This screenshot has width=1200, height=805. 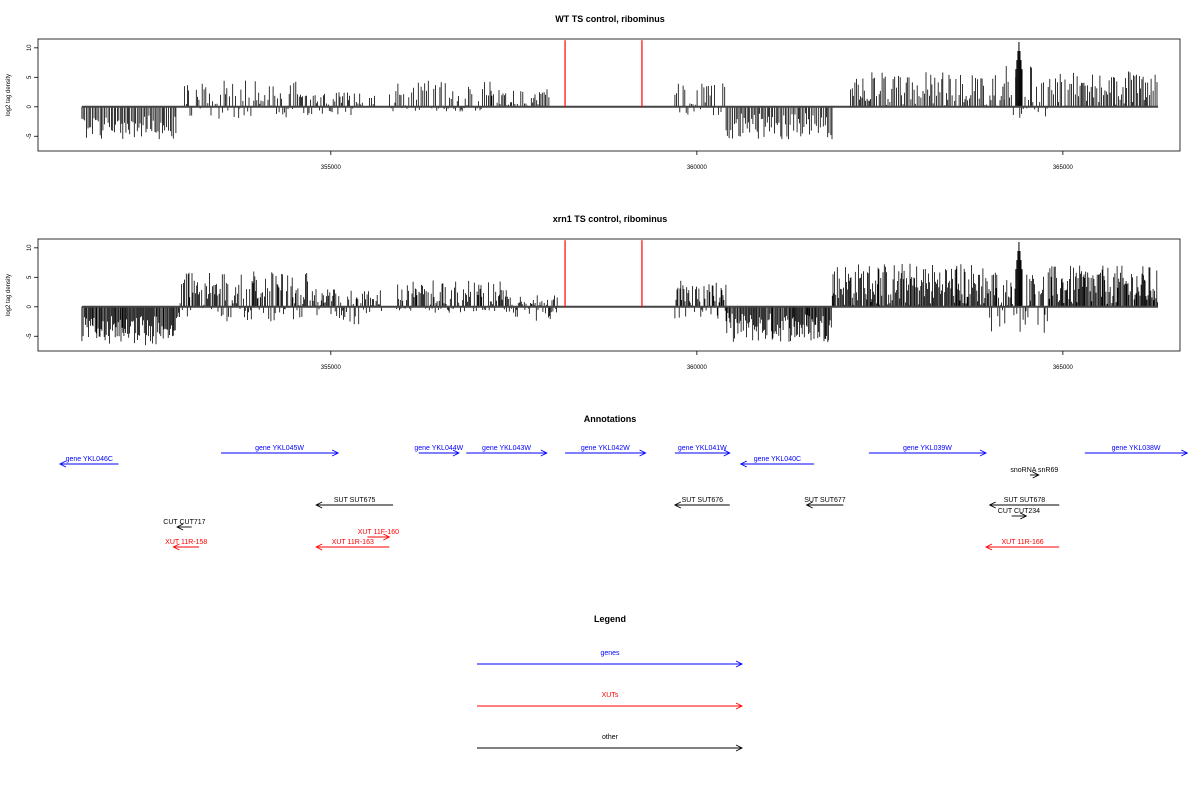 What do you see at coordinates (353, 542) in the screenshot?
I see `feature-label: XUT 11R-163` at bounding box center [353, 542].